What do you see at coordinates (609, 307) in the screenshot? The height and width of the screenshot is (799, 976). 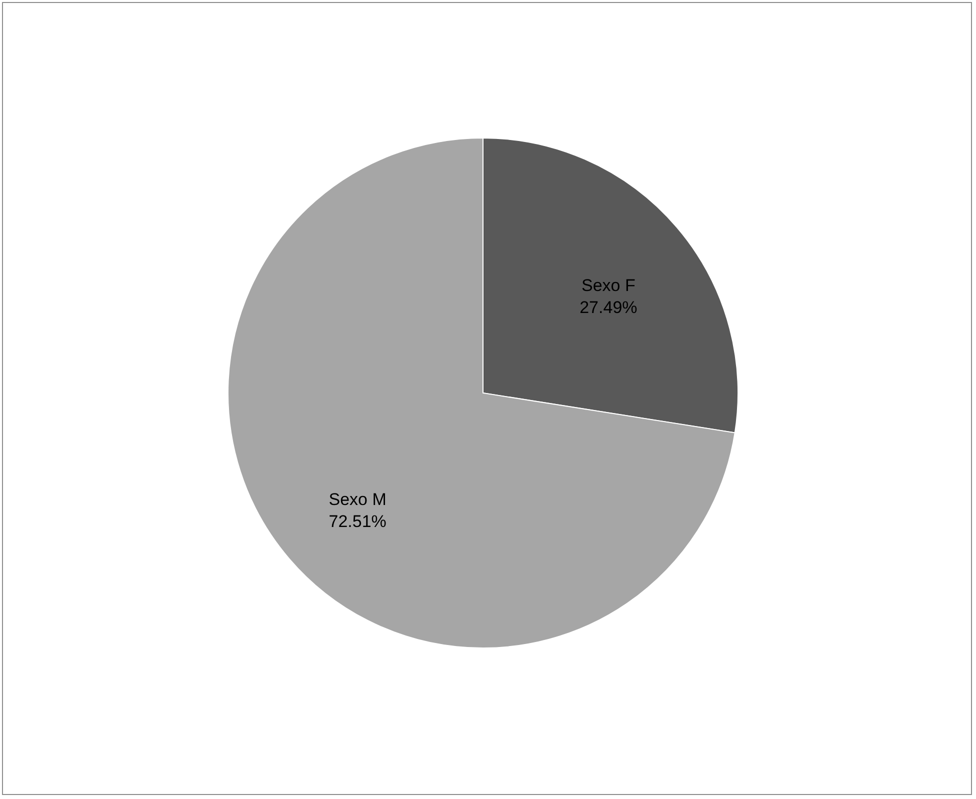 I see `data-label: 27.49%` at bounding box center [609, 307].